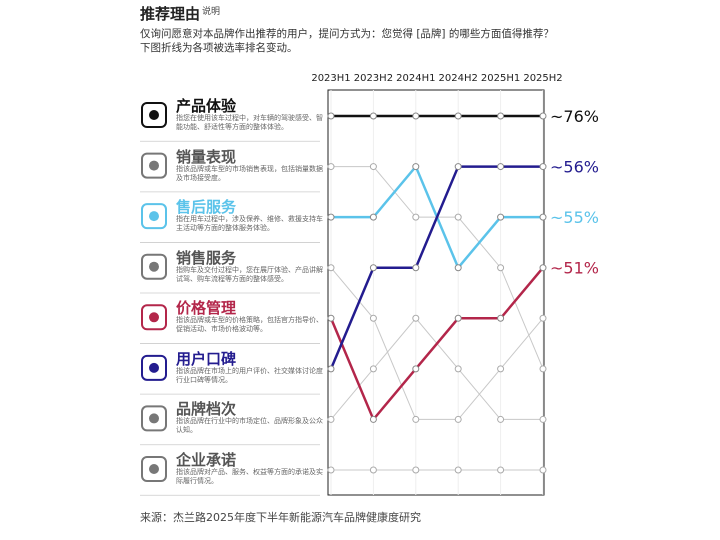 The height and width of the screenshot is (540, 720). Describe the element at coordinates (206, 460) in the screenshot. I see `row-name: 企业承诺` at that location.